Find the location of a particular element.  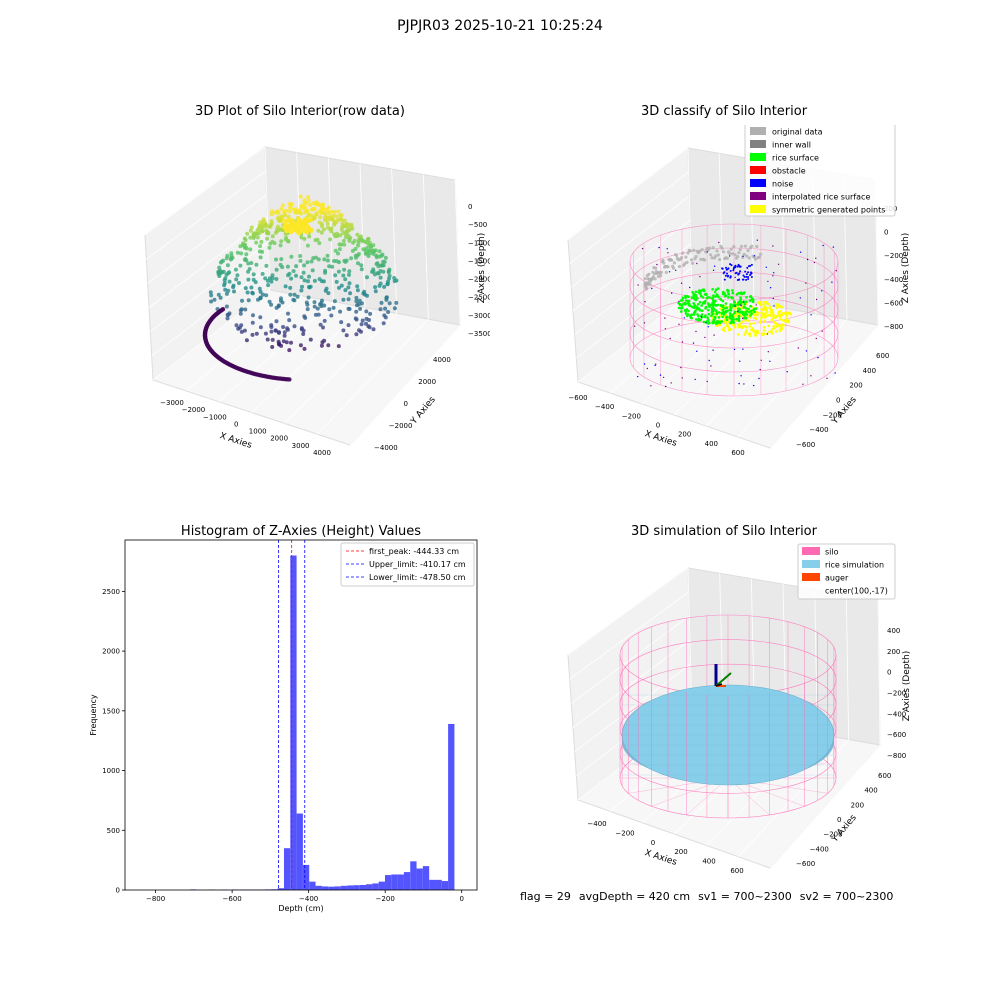

x-axis-label: Depth (cm) is located at coordinates (300, 908).